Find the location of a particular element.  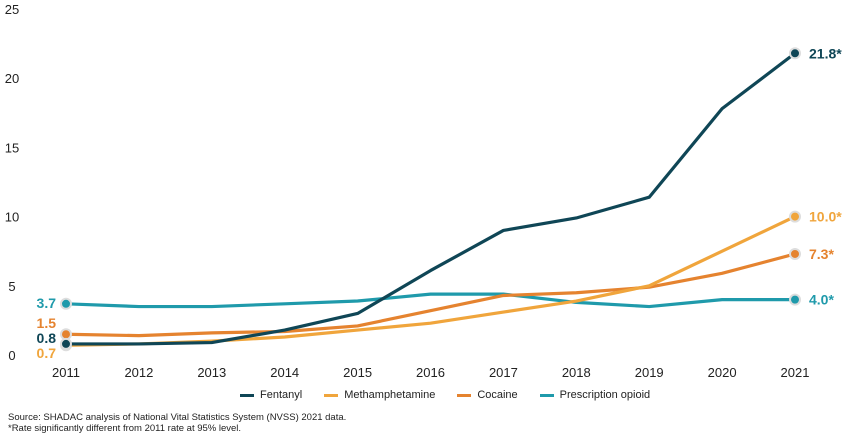

y-tick-label: 25 is located at coordinates (12, 9).